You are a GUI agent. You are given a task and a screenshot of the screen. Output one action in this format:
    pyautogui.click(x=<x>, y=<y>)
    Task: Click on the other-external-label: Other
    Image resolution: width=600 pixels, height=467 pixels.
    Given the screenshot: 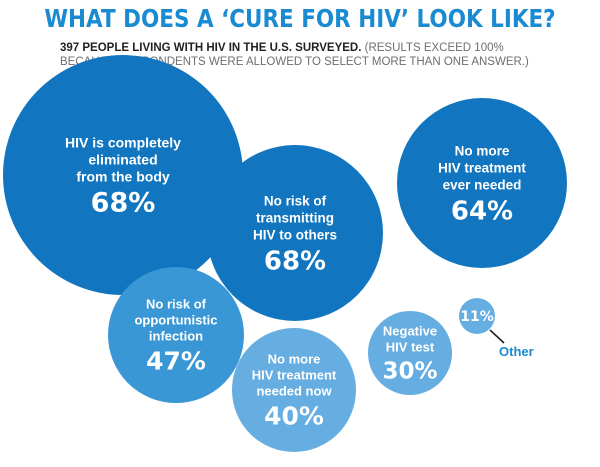 What is the action you would take?
    pyautogui.click(x=516, y=351)
    